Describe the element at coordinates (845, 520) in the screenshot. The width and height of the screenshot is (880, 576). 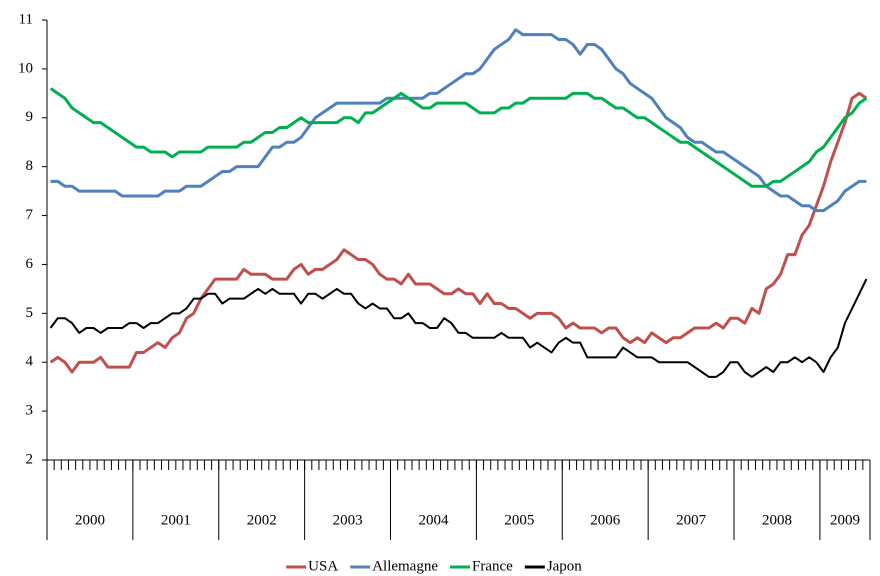
I see `year-label: 2009` at that location.